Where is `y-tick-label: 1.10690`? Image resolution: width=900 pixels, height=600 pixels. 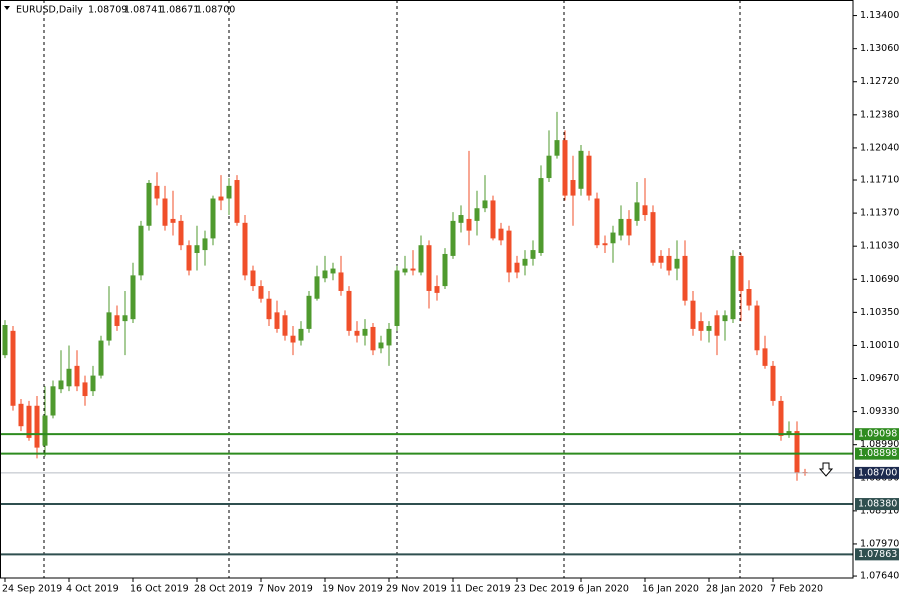
y-tick-label: 1.10690 is located at coordinates (879, 279).